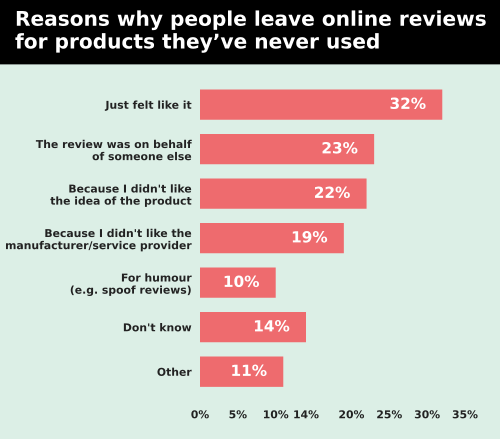 The width and height of the screenshot is (500, 439). Describe the element at coordinates (114, 150) in the screenshot. I see `y-tick-label: The review was on behalf of someone else` at that location.